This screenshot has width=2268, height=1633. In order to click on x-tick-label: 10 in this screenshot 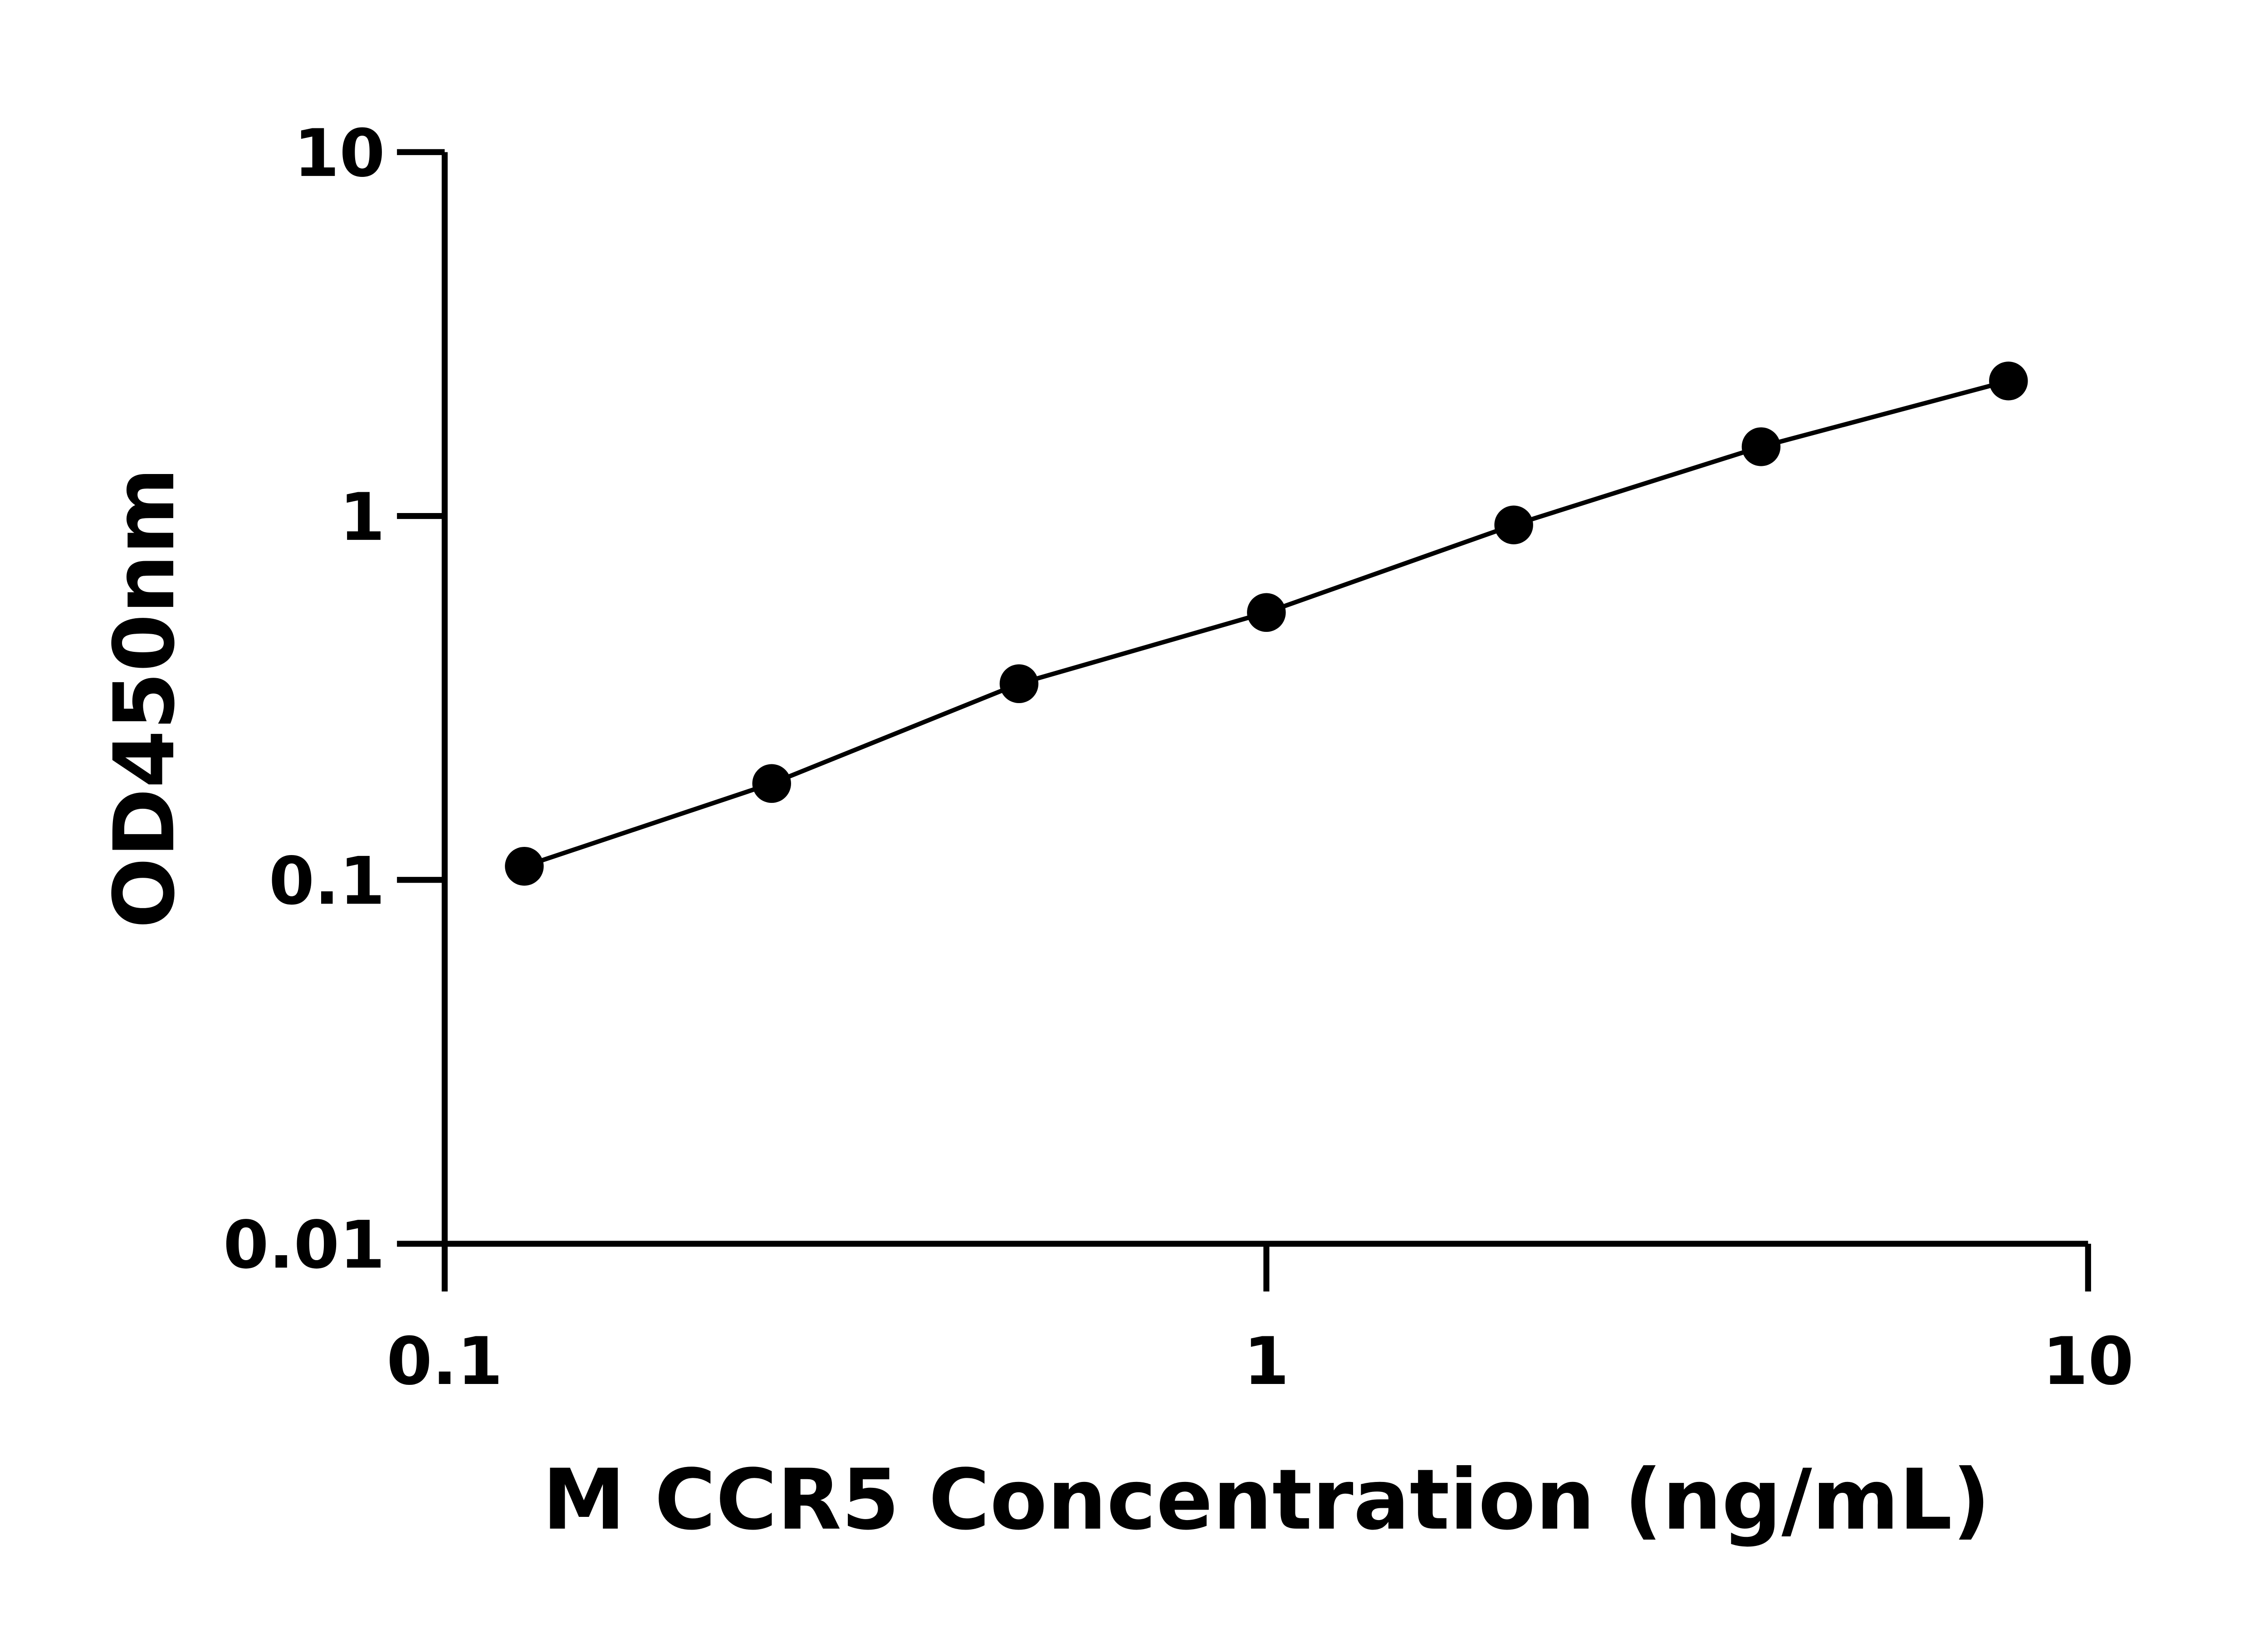, I will do `click(2089, 1362)`.